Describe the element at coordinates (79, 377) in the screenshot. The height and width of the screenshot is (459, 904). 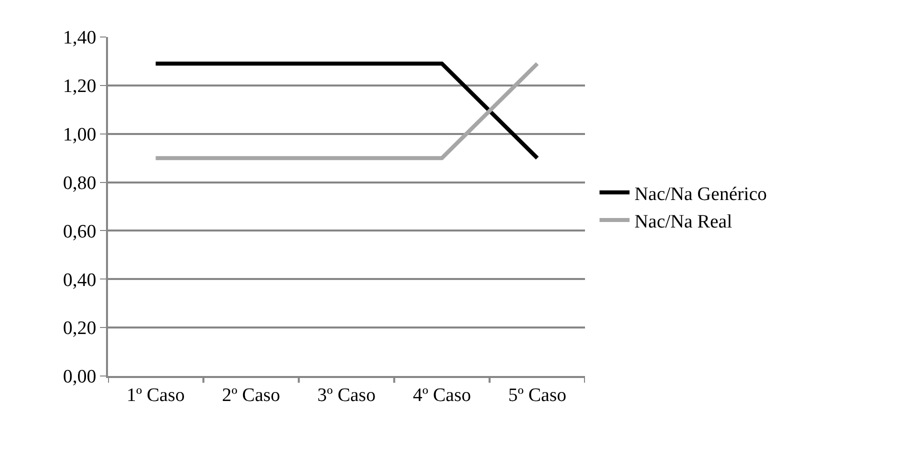
I see `y-tick-label: 0,00` at that location.